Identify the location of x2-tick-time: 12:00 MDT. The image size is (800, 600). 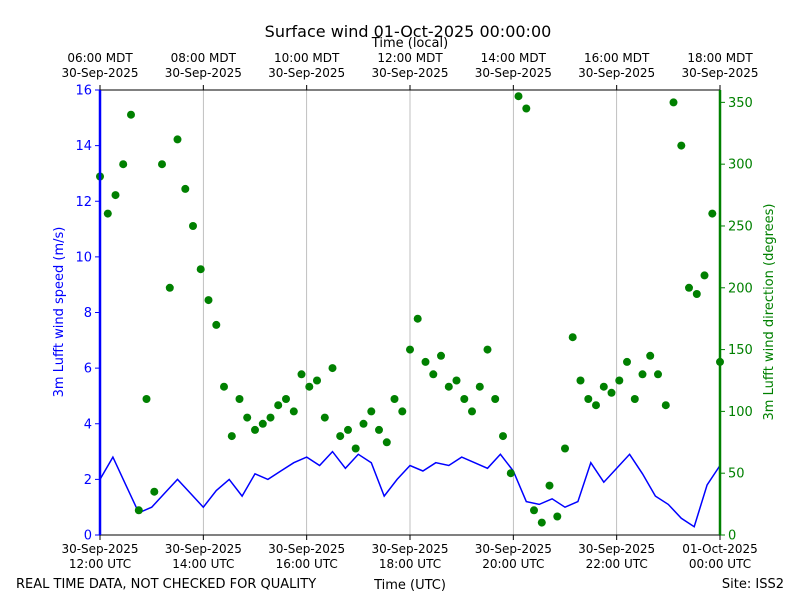
(410, 58).